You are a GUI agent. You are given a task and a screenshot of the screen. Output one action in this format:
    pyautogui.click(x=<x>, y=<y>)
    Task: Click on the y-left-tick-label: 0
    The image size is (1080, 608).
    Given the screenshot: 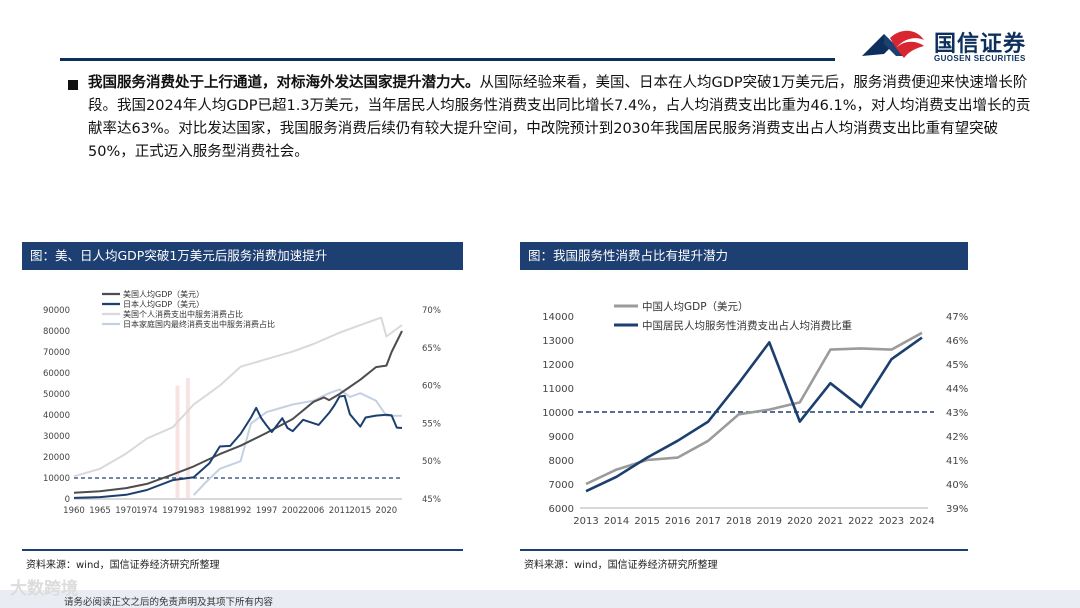 What is the action you would take?
    pyautogui.click(x=67, y=500)
    